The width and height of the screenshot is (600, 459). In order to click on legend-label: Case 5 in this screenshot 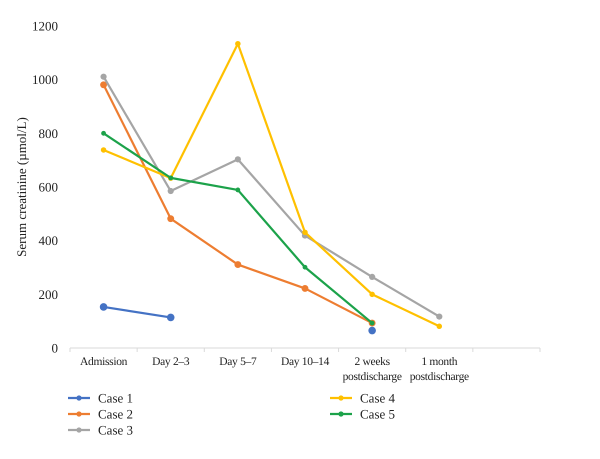, I will do `click(378, 414)`.